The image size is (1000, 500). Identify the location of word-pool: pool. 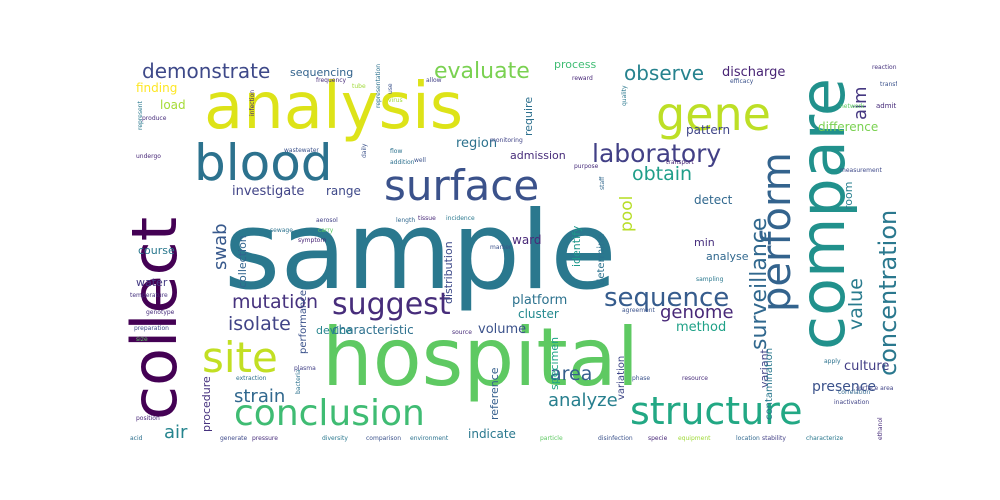
(627, 214).